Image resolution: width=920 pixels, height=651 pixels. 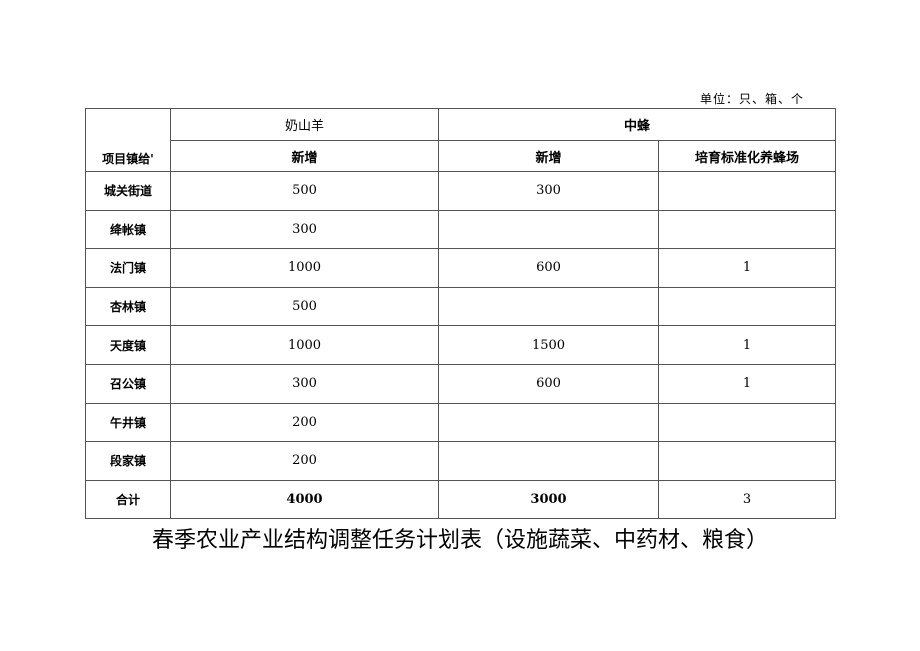 I want to click on group-header-goat: 奶山羊, so click(x=304, y=124).